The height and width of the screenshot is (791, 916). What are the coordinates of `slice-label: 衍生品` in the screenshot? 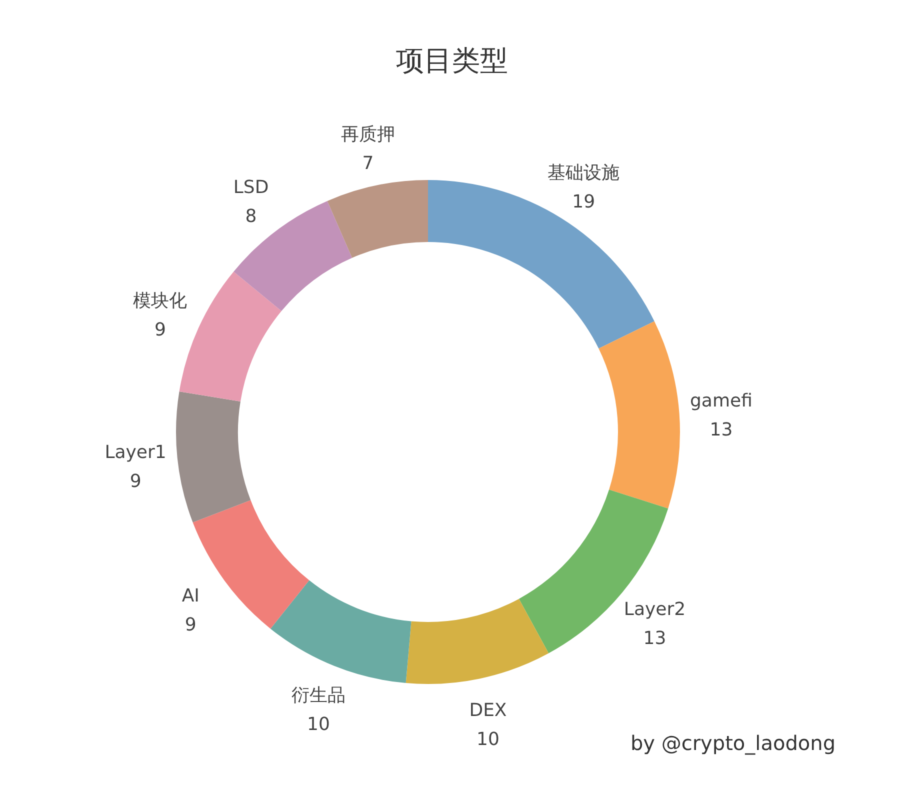 It's located at (318, 695).